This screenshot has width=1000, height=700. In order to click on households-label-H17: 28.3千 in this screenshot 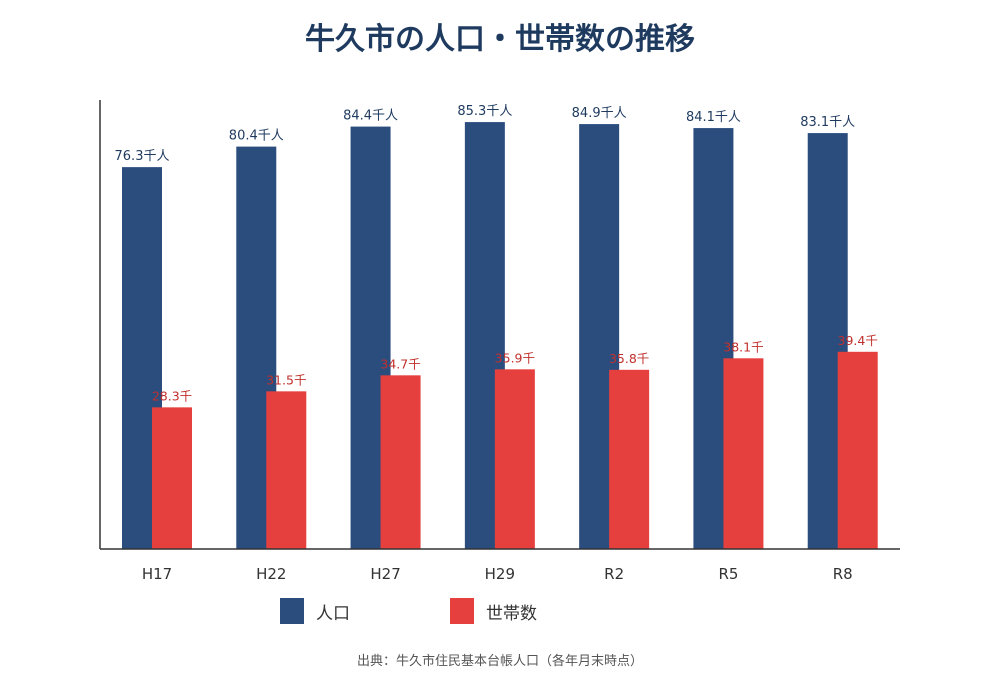, I will do `click(172, 395)`.